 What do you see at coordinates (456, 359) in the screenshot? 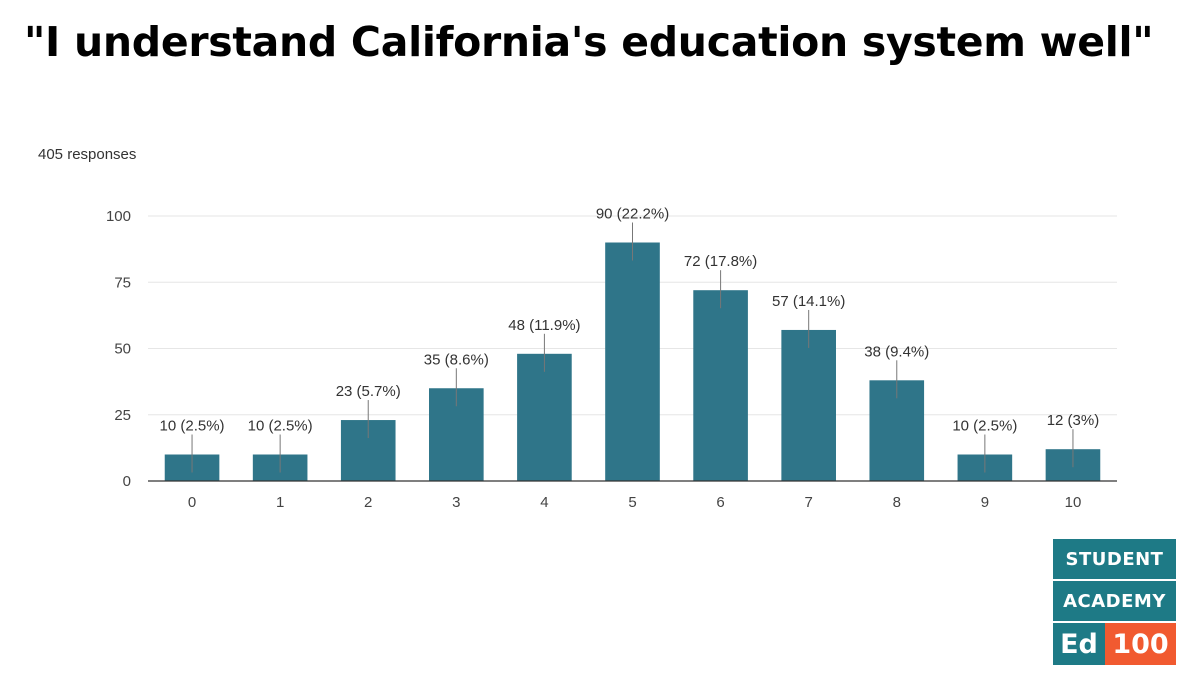
I see `data-label: 35 (8.6%)` at bounding box center [456, 359].